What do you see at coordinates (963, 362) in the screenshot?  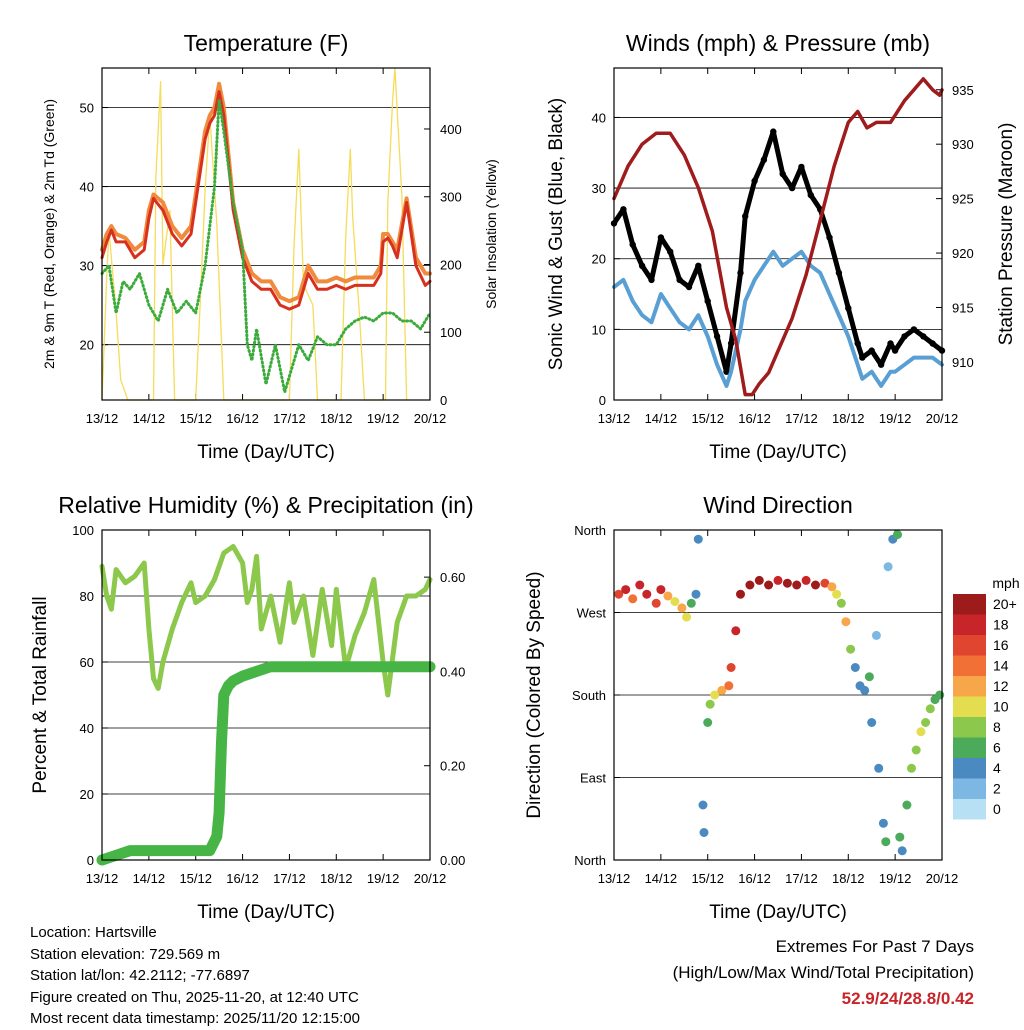 I see `y2-tick-label: 910` at bounding box center [963, 362].